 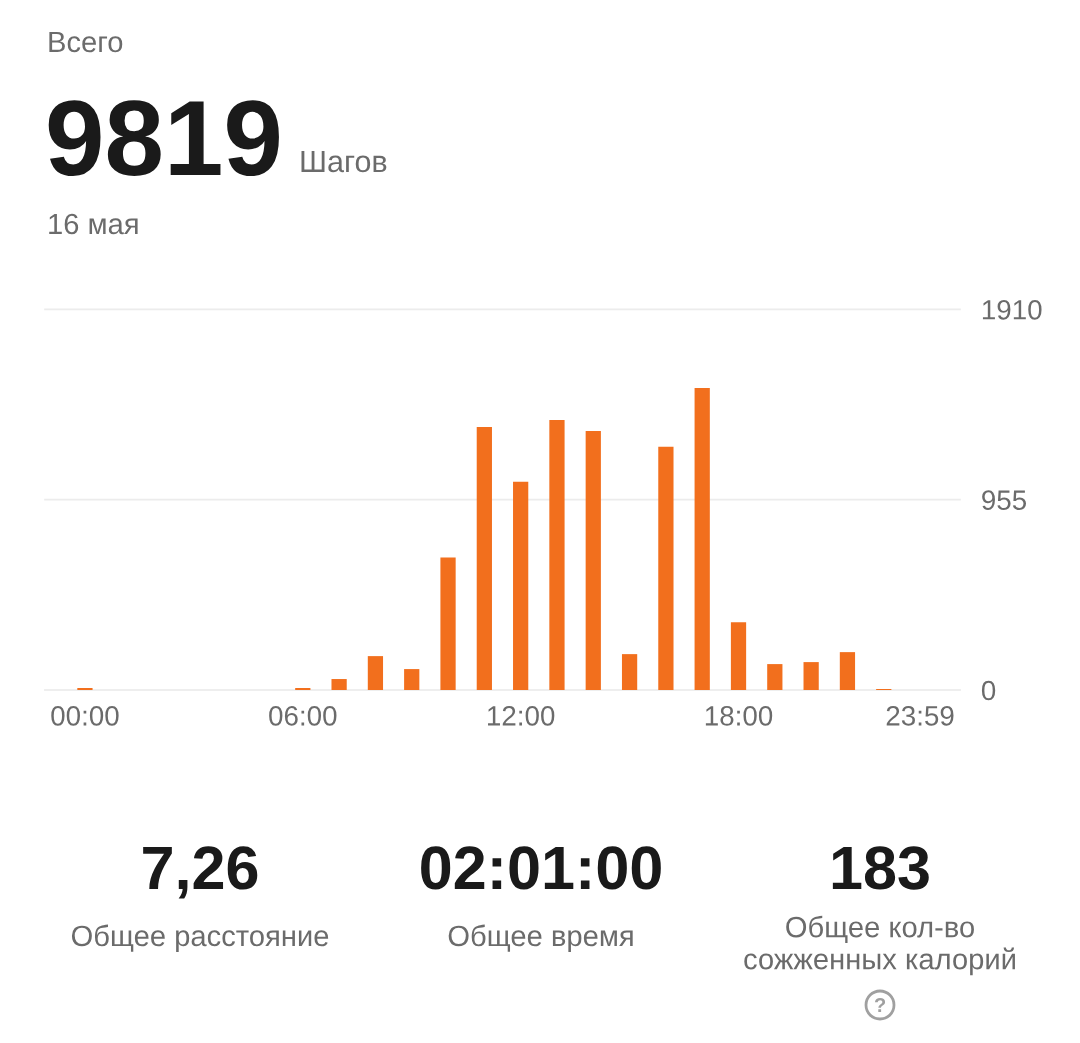 I want to click on text: Общее расстояние, so click(x=200, y=938).